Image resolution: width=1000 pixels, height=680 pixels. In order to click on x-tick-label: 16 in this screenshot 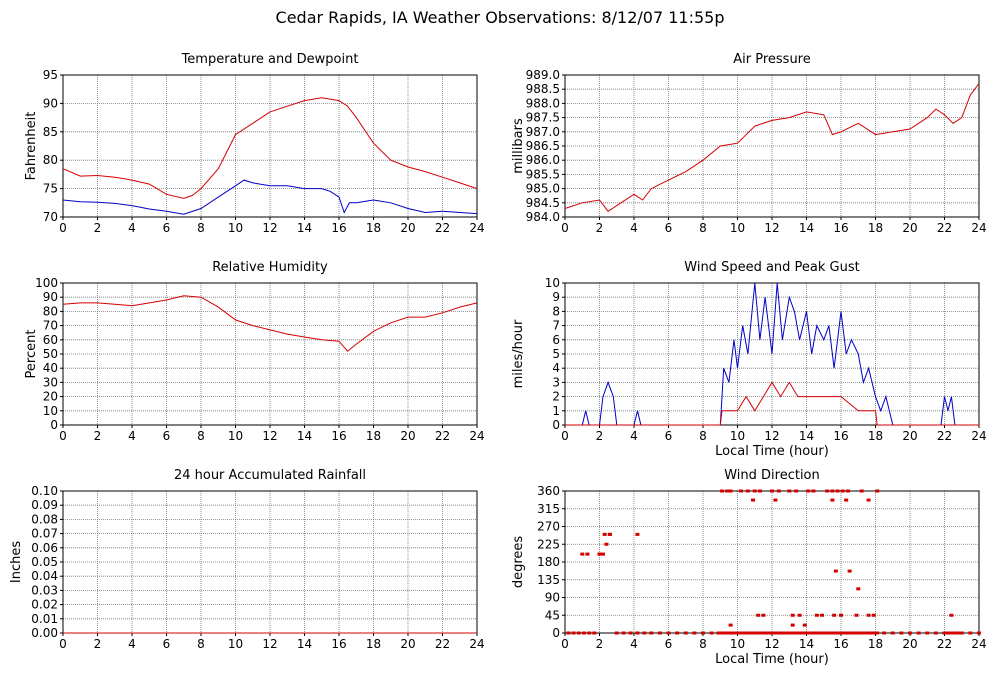, I will do `click(840, 228)`.